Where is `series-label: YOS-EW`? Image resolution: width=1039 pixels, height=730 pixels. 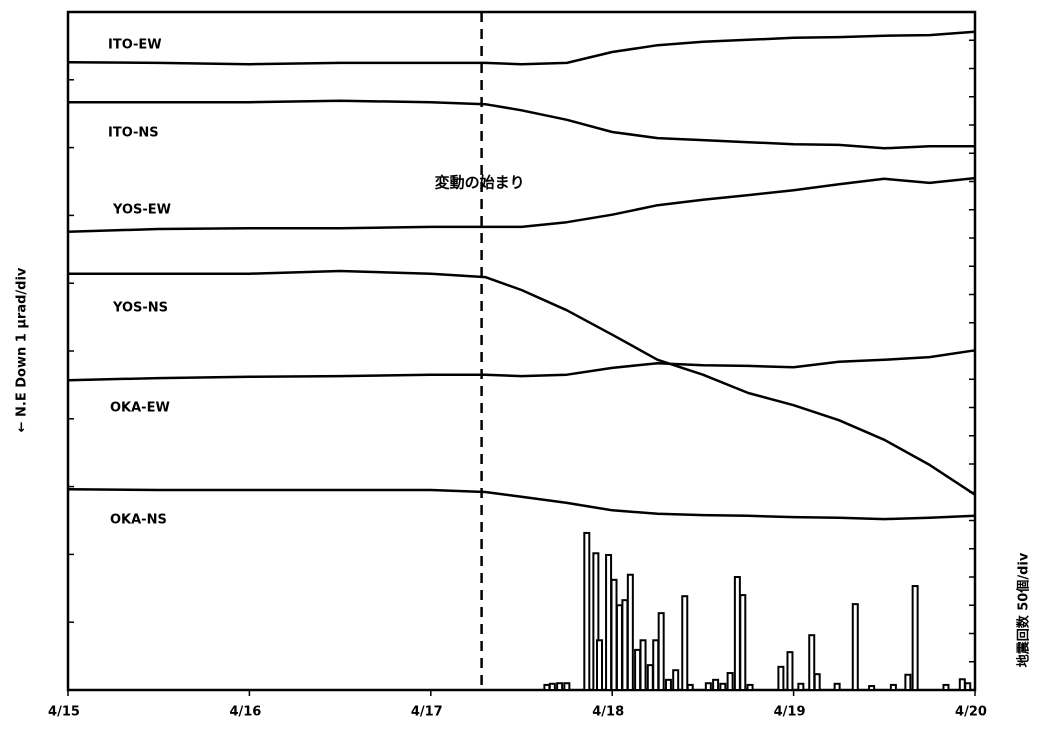 series-label: YOS-EW is located at coordinates (141, 210).